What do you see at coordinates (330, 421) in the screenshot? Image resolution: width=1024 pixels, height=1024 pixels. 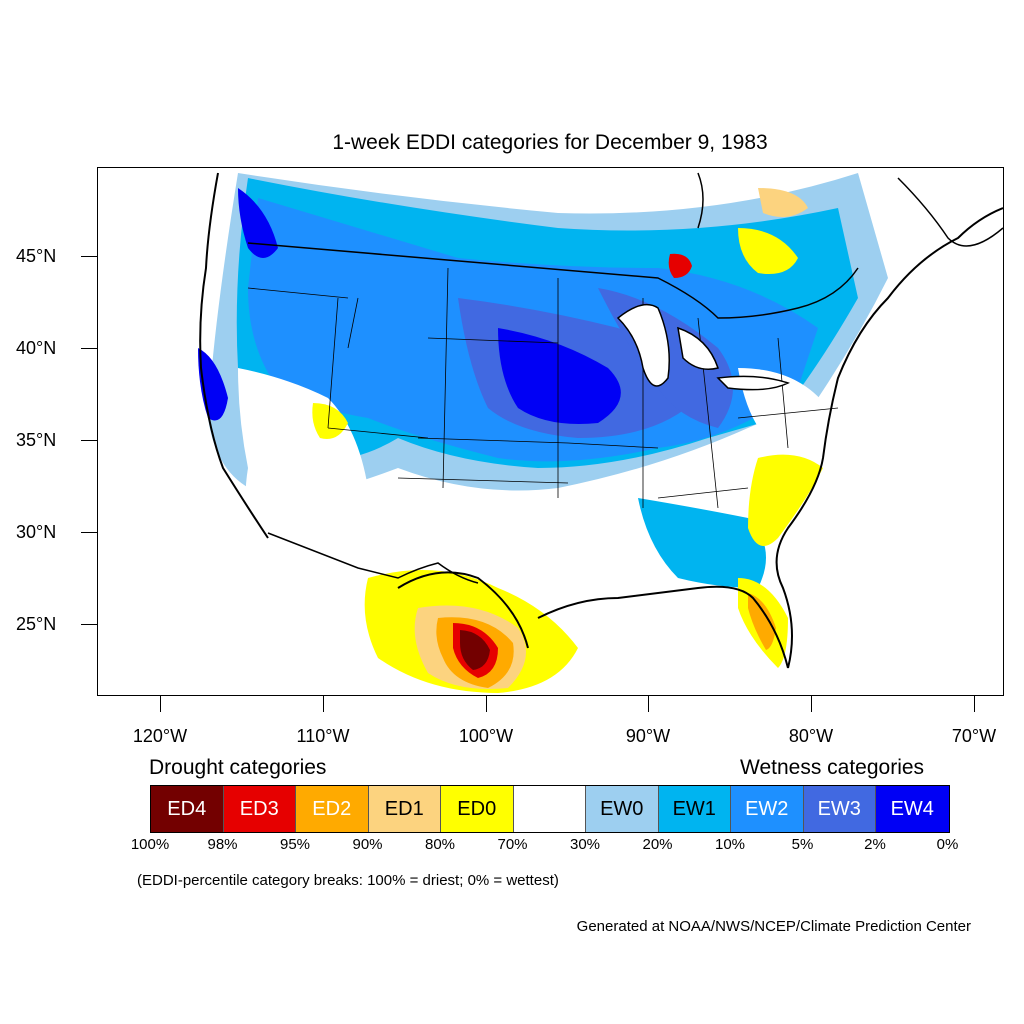 I see `region-ed0-nevada` at bounding box center [330, 421].